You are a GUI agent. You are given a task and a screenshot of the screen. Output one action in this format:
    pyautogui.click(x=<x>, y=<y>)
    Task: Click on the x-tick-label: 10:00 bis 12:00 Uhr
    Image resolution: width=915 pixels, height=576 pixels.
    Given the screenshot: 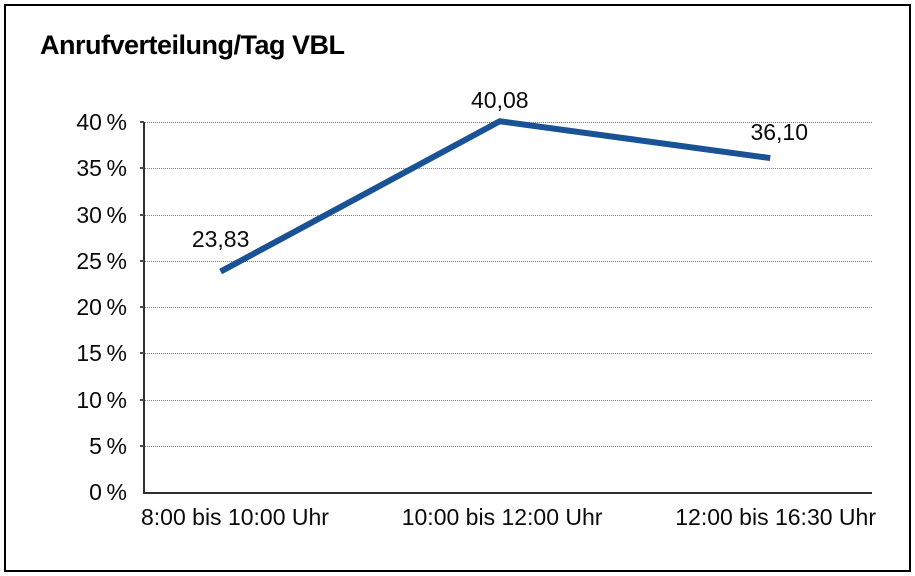 What is the action you would take?
    pyautogui.click(x=502, y=517)
    